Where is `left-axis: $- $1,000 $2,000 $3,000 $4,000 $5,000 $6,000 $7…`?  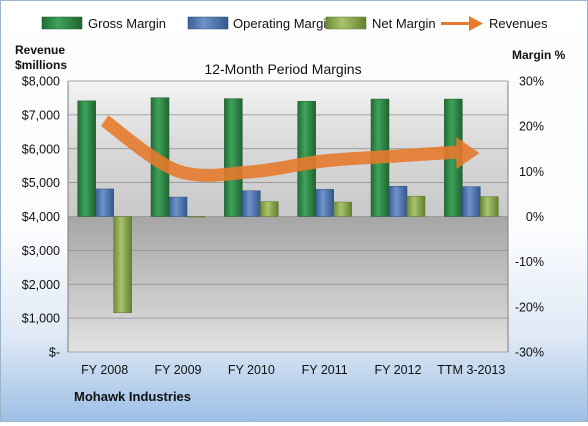
left-axis: $- $1,000 $2,000 $3,000 $4,000 $5,000 $6,000 $7… is located at coordinates (45, 217).